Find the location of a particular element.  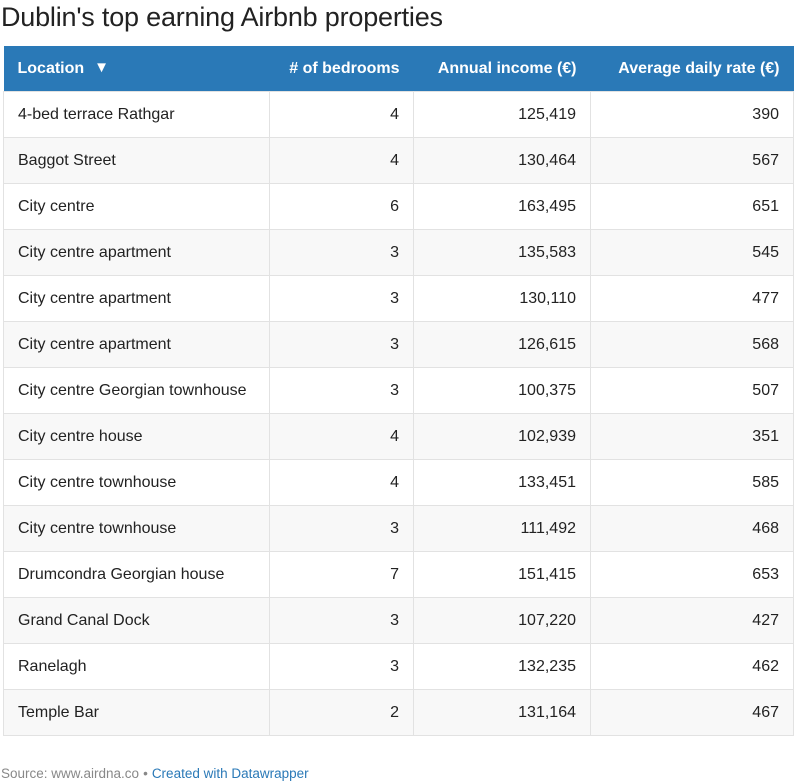

table-row: Ranelagh 3 132,235 462 is located at coordinates (398, 666).